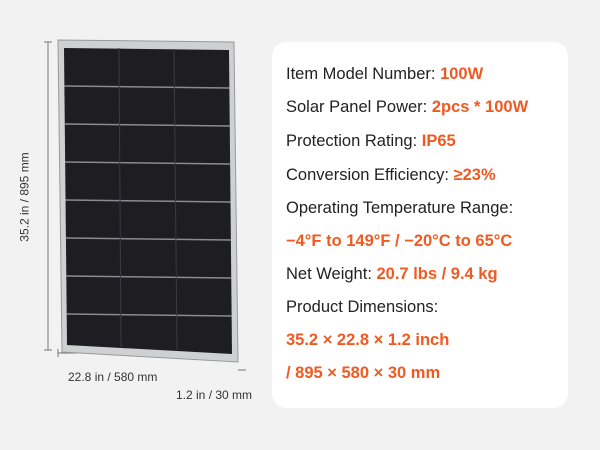  Describe the element at coordinates (352, 141) in the screenshot. I see `spec-label: Protection Rating:` at that location.